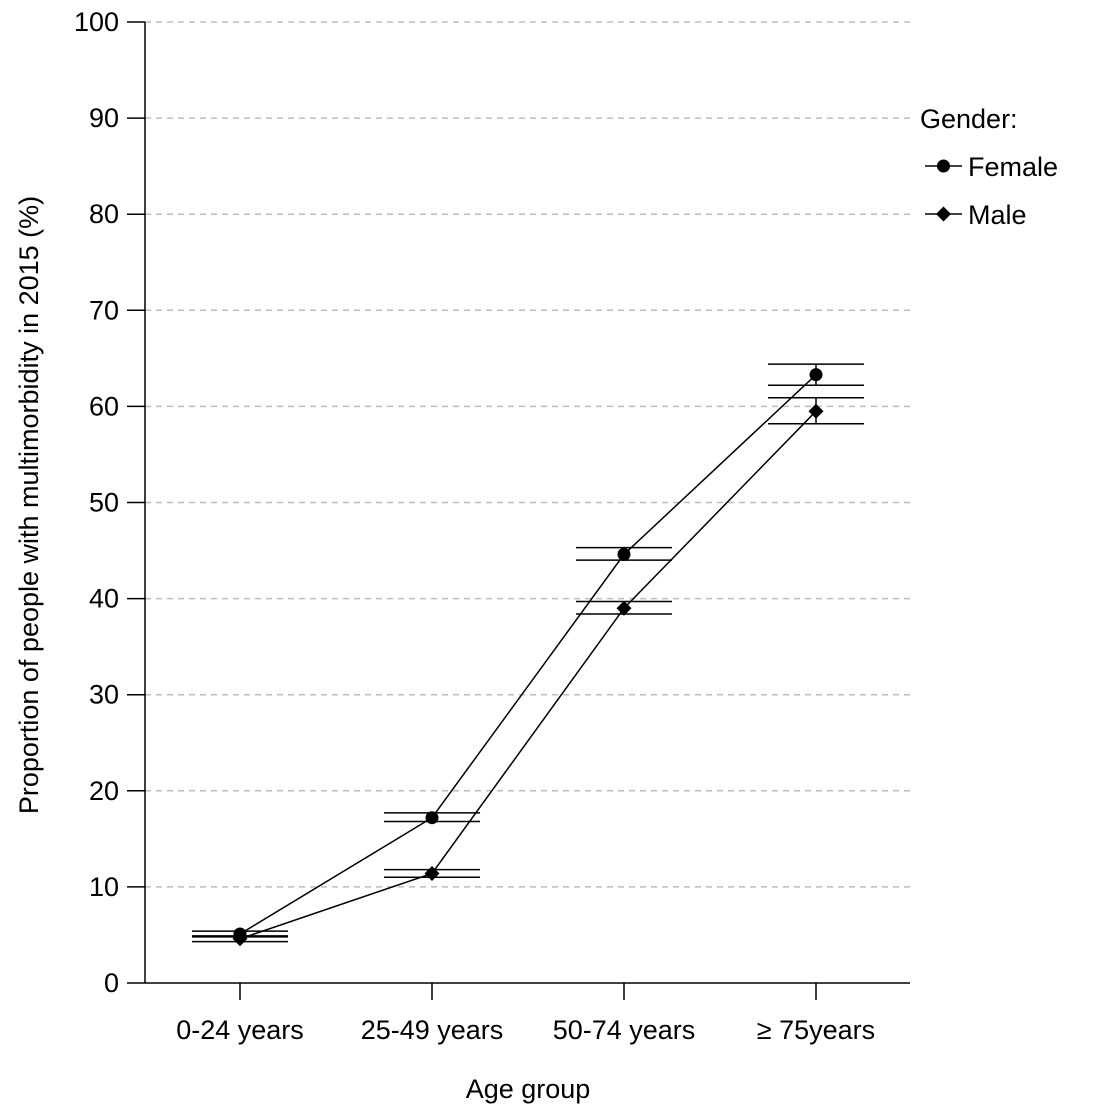  I want to click on y-tick-label: 10, so click(104, 887).